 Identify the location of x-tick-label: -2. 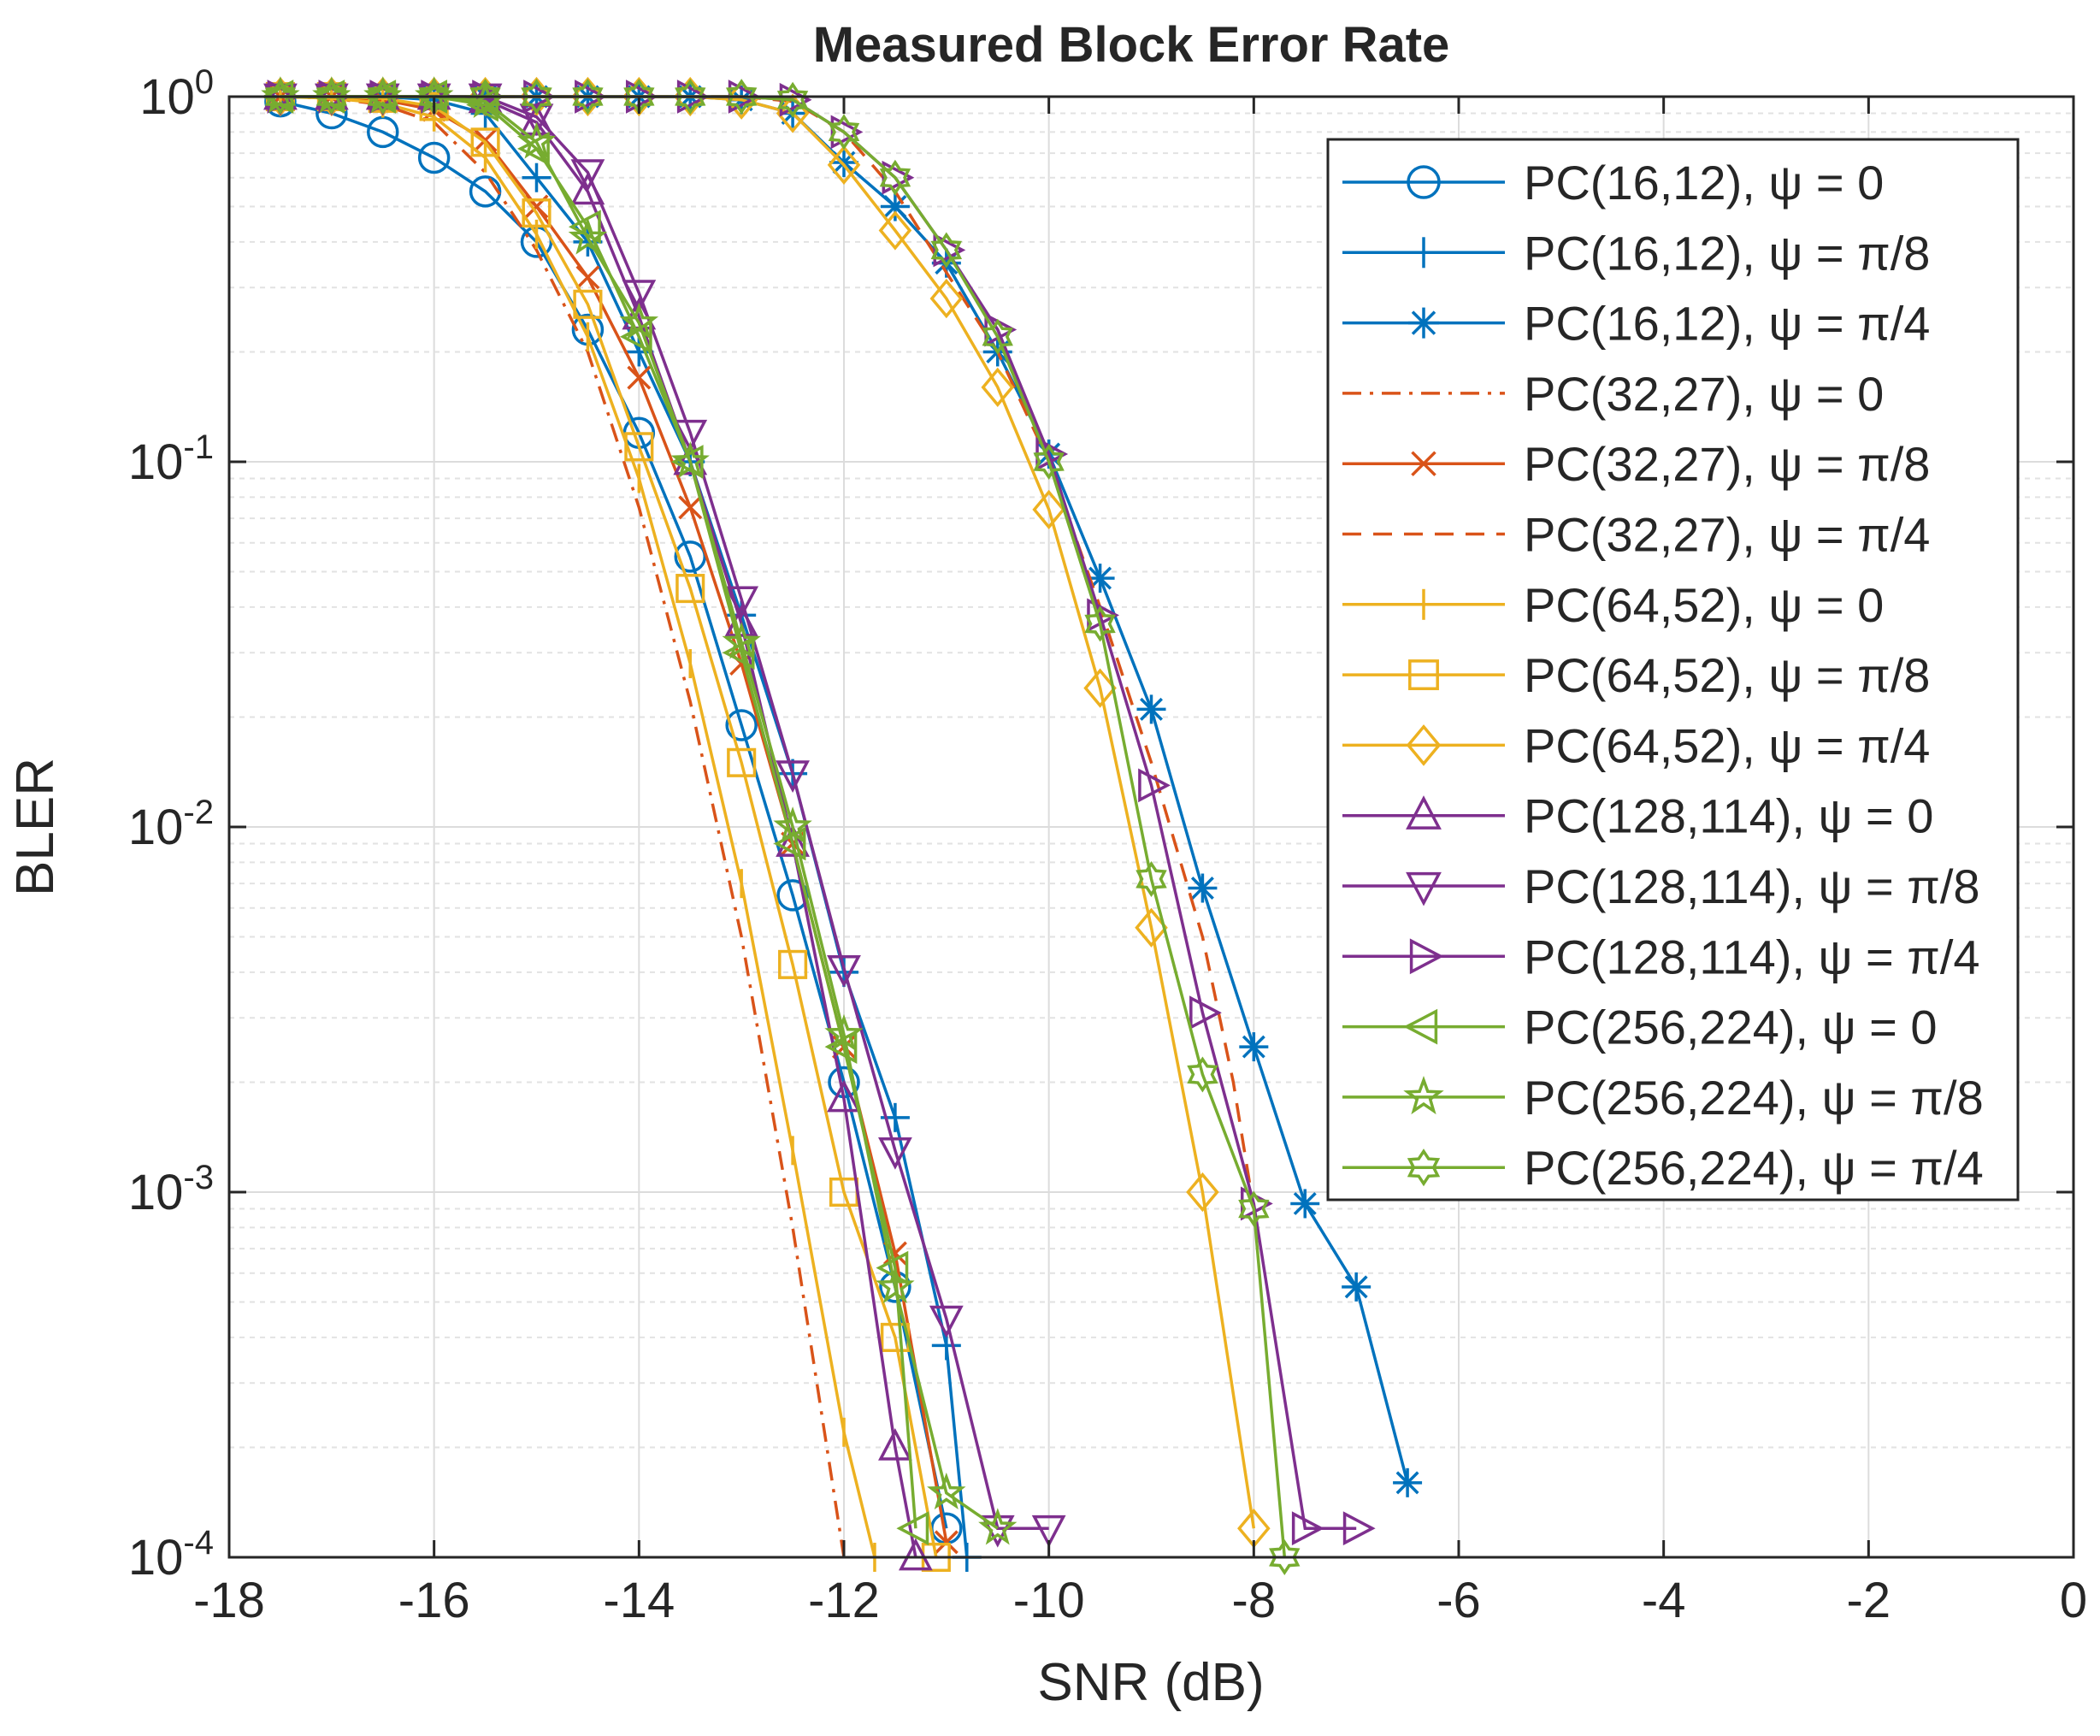
(1869, 1601).